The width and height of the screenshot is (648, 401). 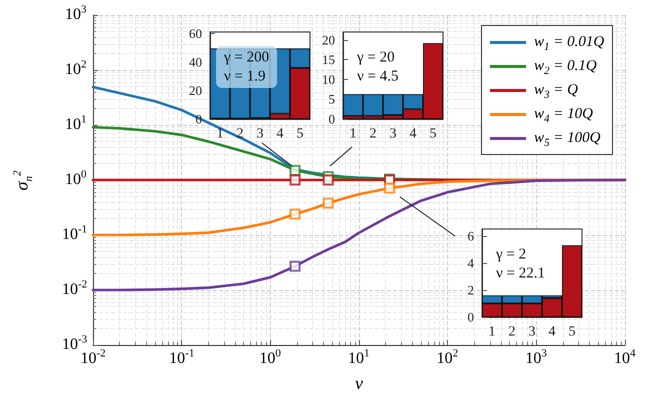 What do you see at coordinates (75, 288) in the screenshot?
I see `y-tick-label: 10$^{-2}$` at bounding box center [75, 288].